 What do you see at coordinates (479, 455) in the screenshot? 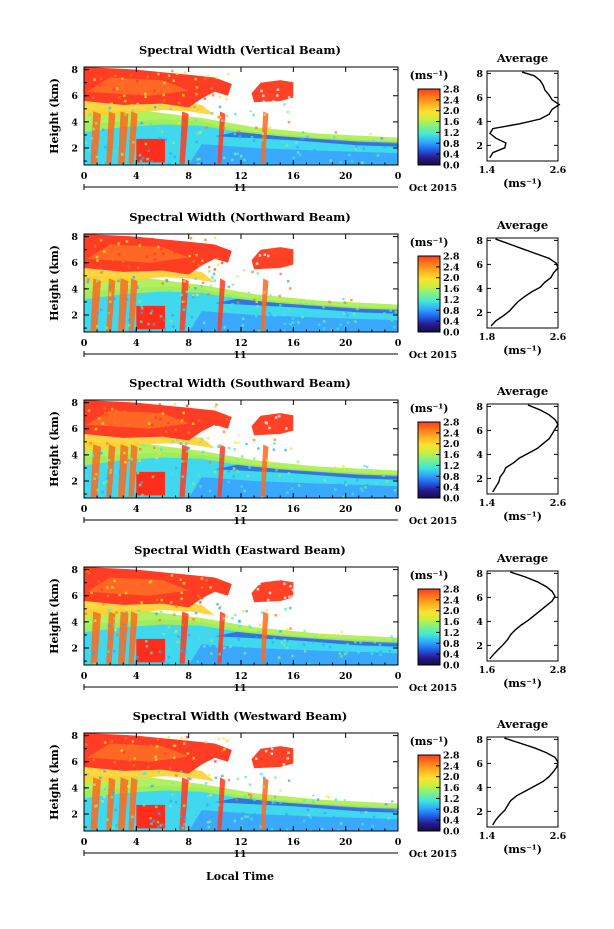
I see `avg-y-tick-label: 4` at bounding box center [479, 455].